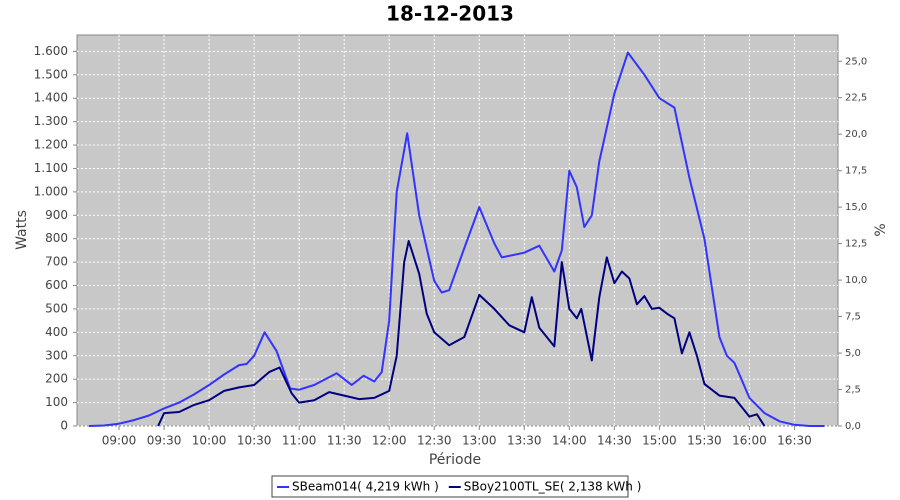 The height and width of the screenshot is (500, 900). Describe the element at coordinates (56, 285) in the screenshot. I see `y-tick-label: 600` at that location.